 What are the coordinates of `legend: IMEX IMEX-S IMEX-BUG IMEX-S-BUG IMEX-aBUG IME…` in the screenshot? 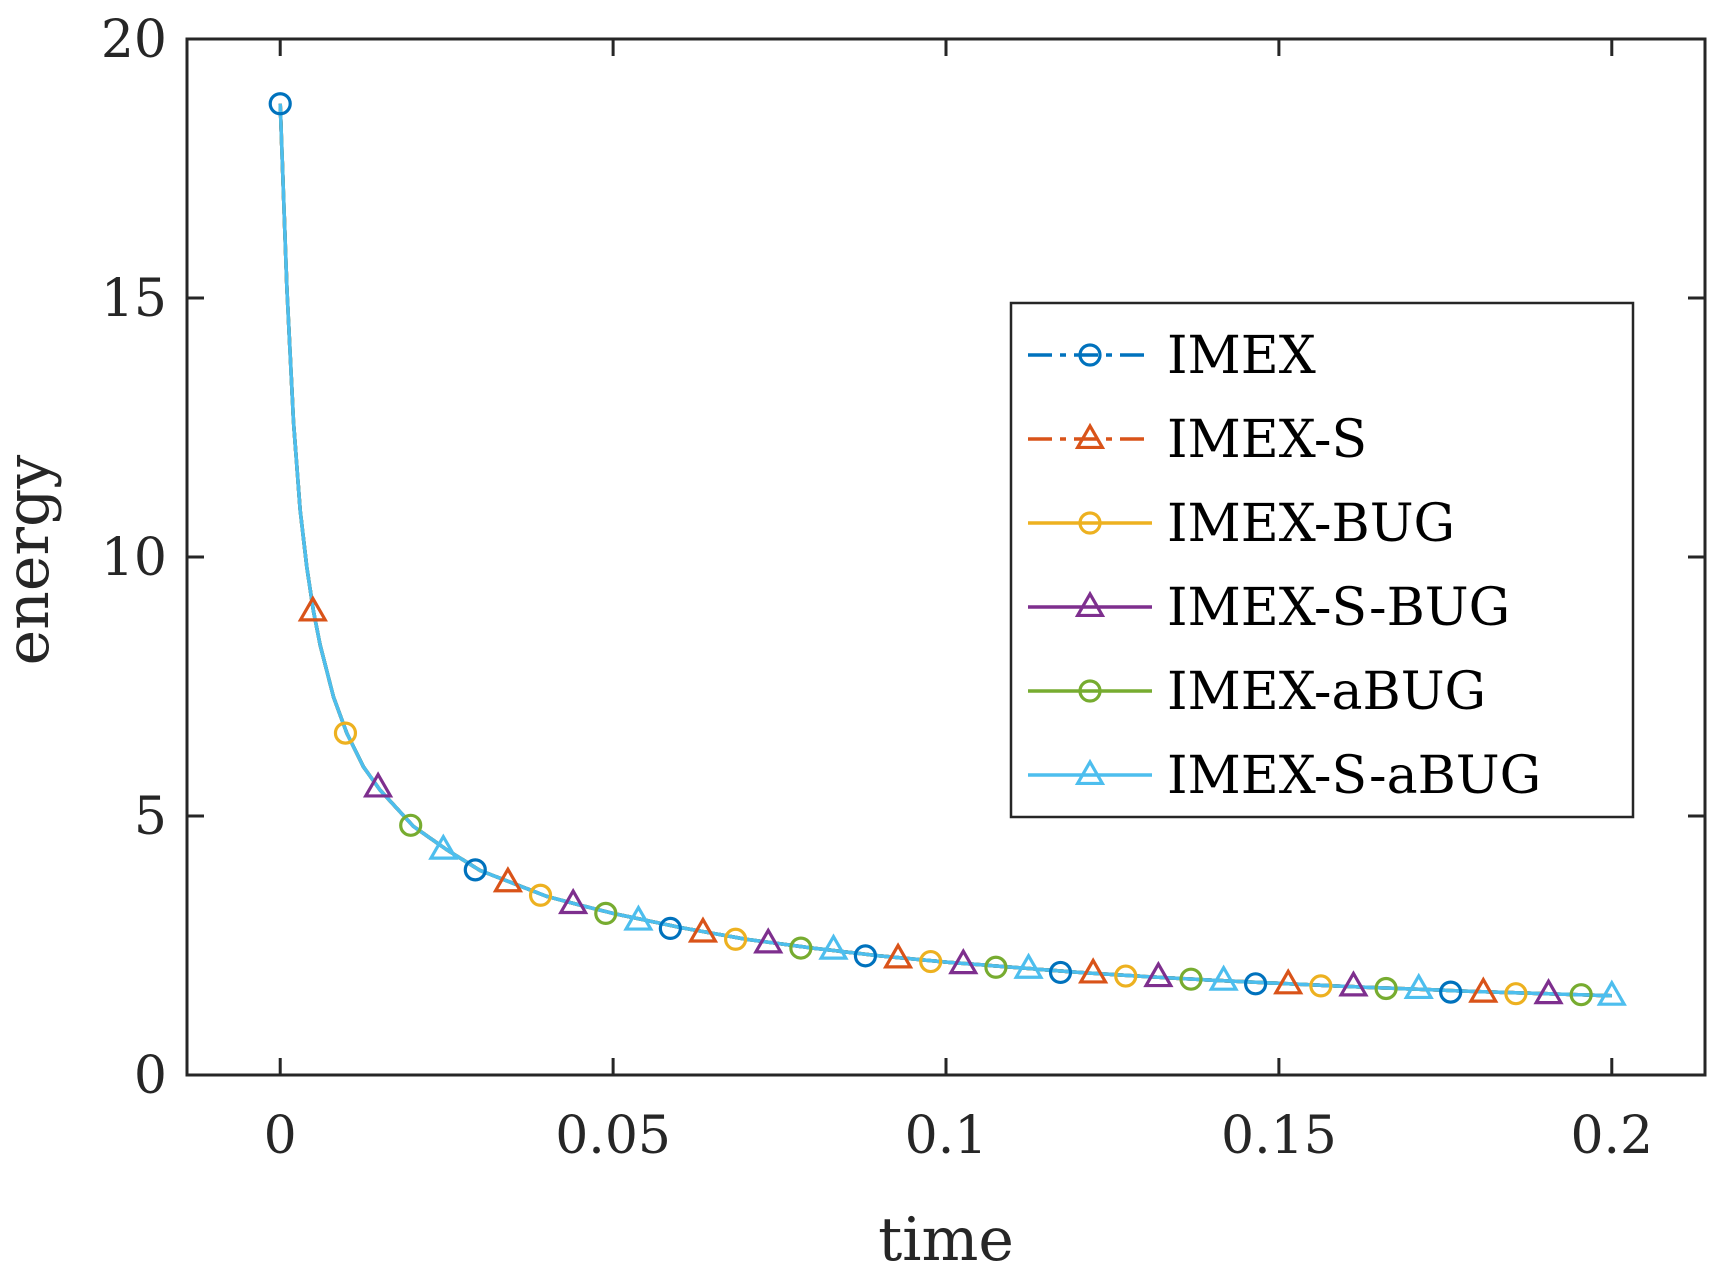 It's located at (1322, 560).